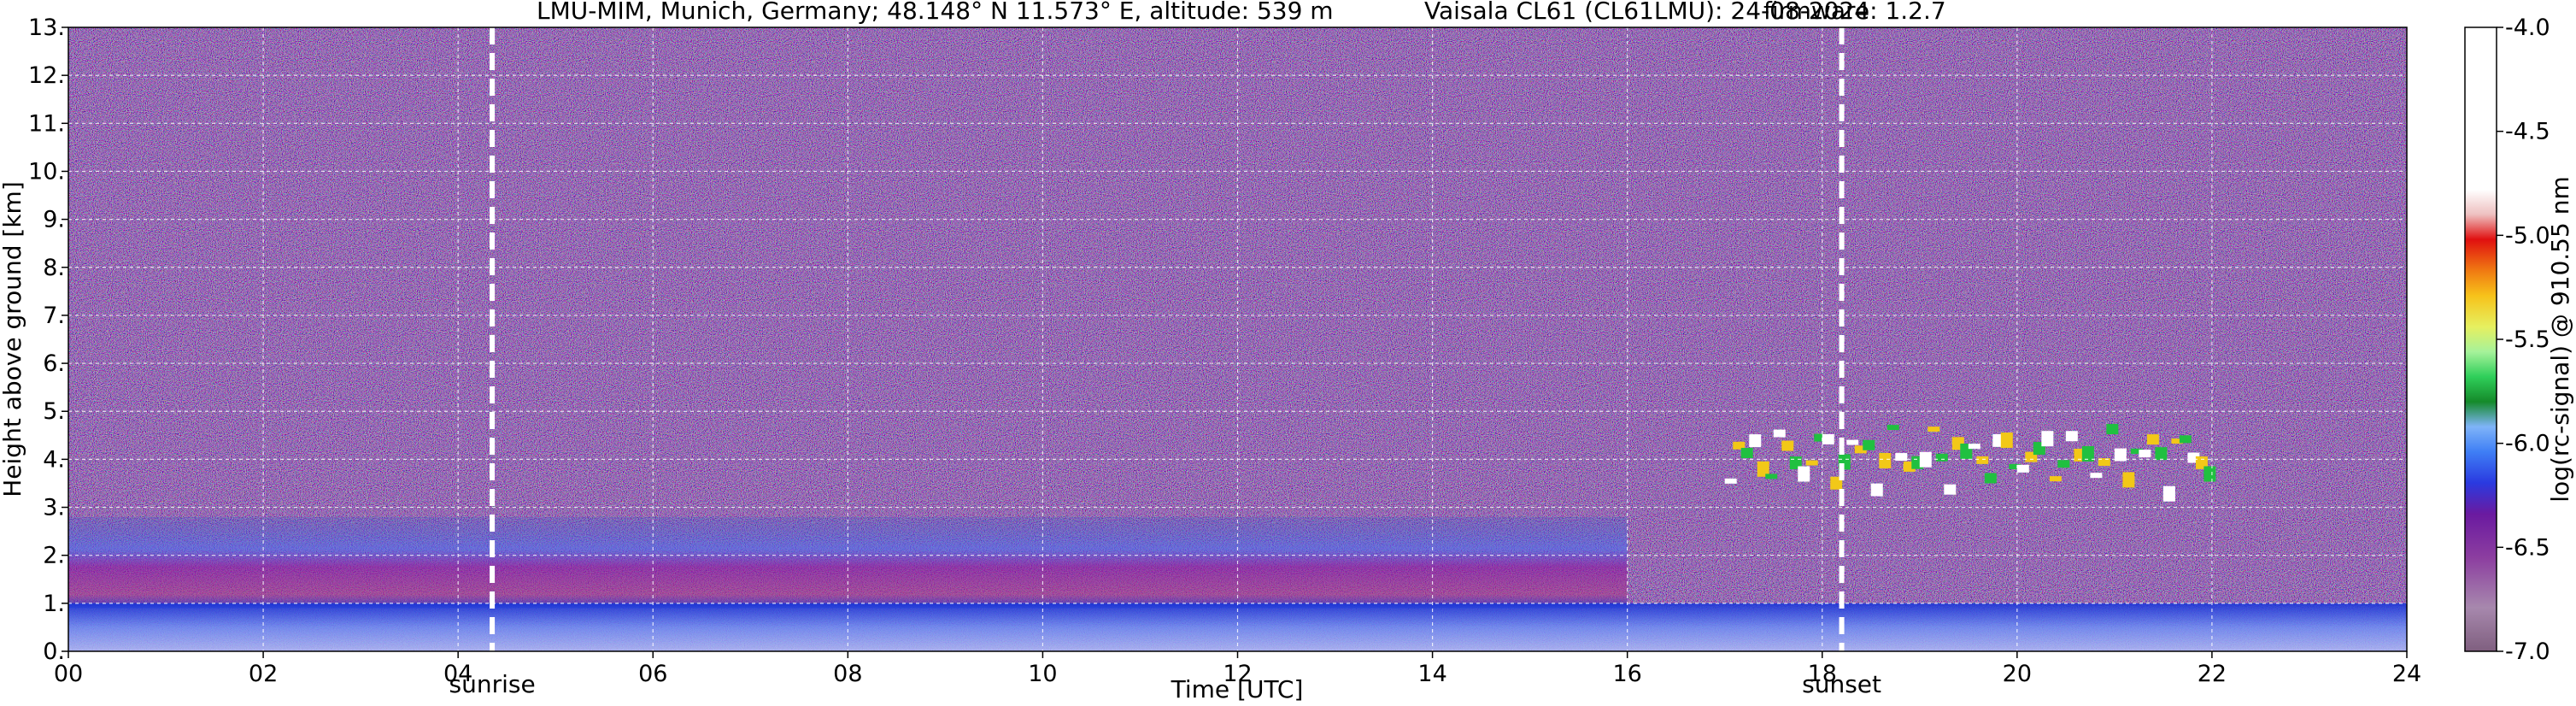  I want to click on x-axis-label: Time [UTC], so click(1237, 689).